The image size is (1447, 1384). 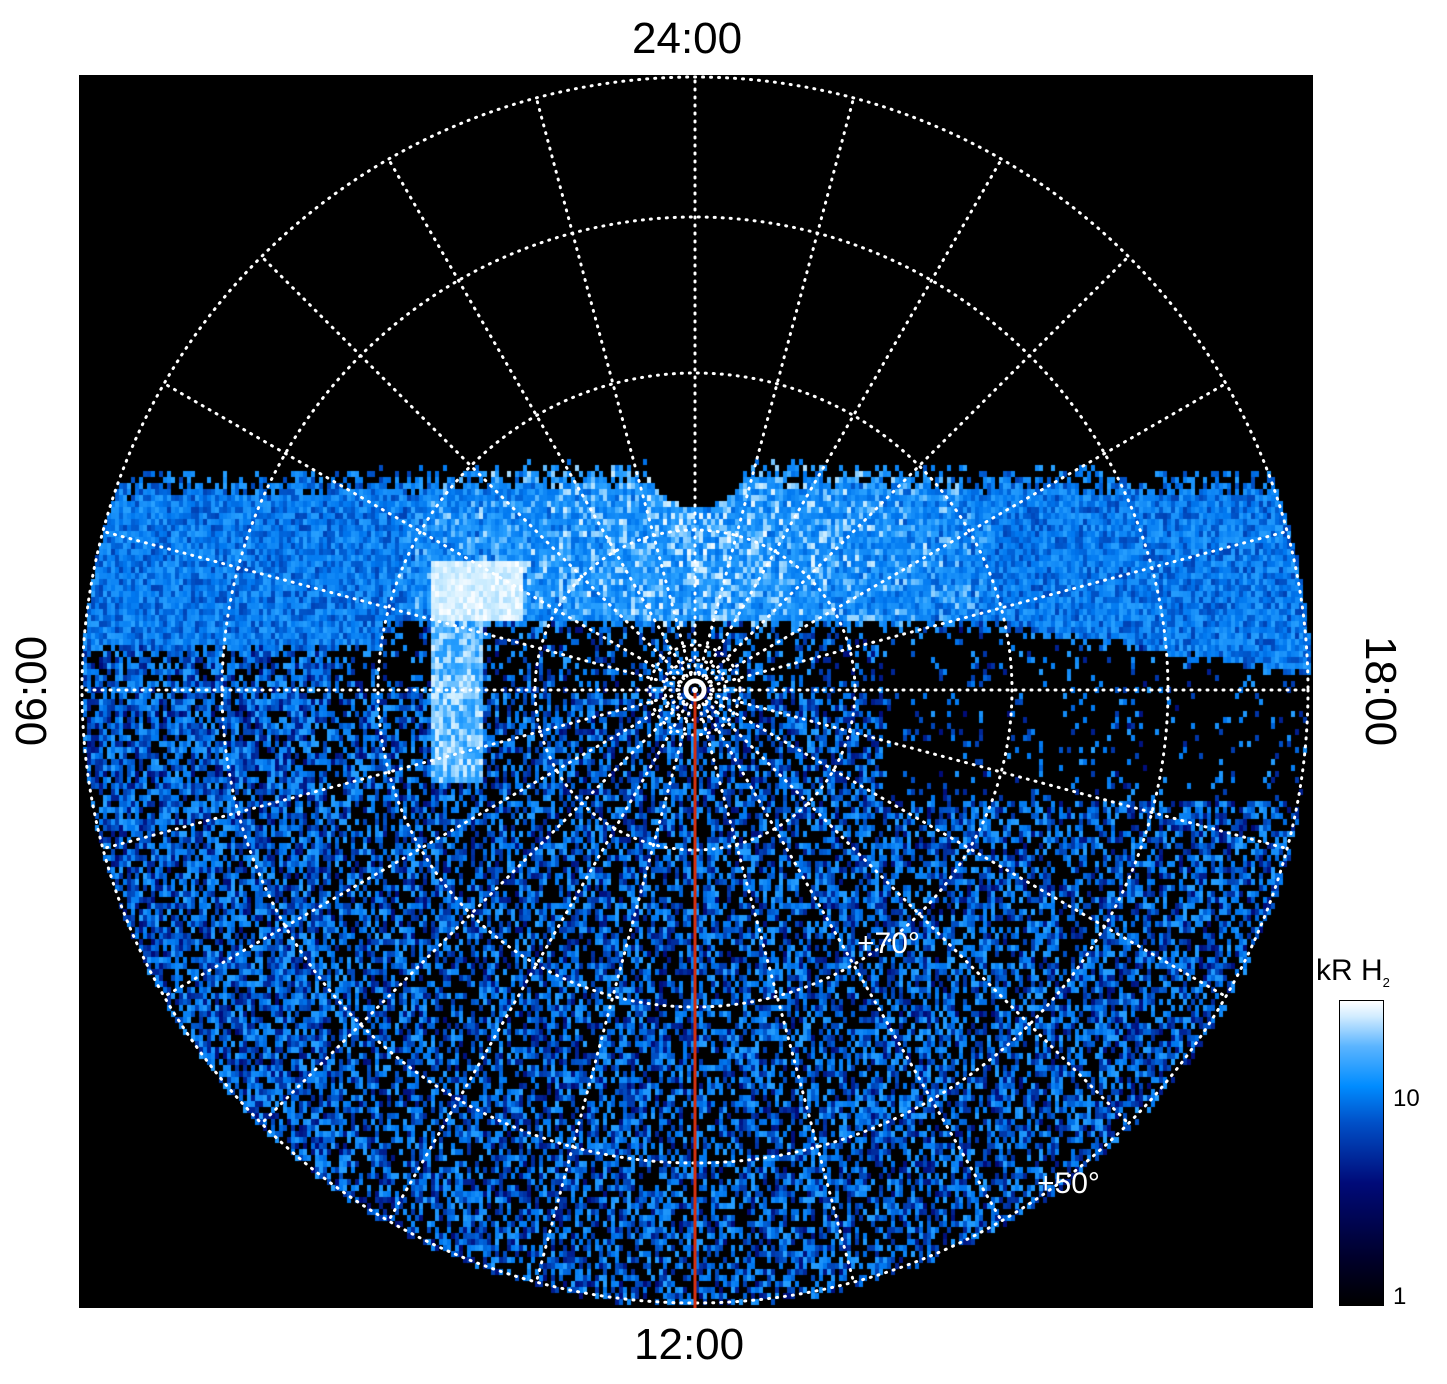 I want to click on colorbar-label: kR H2, so click(x=1353, y=972).